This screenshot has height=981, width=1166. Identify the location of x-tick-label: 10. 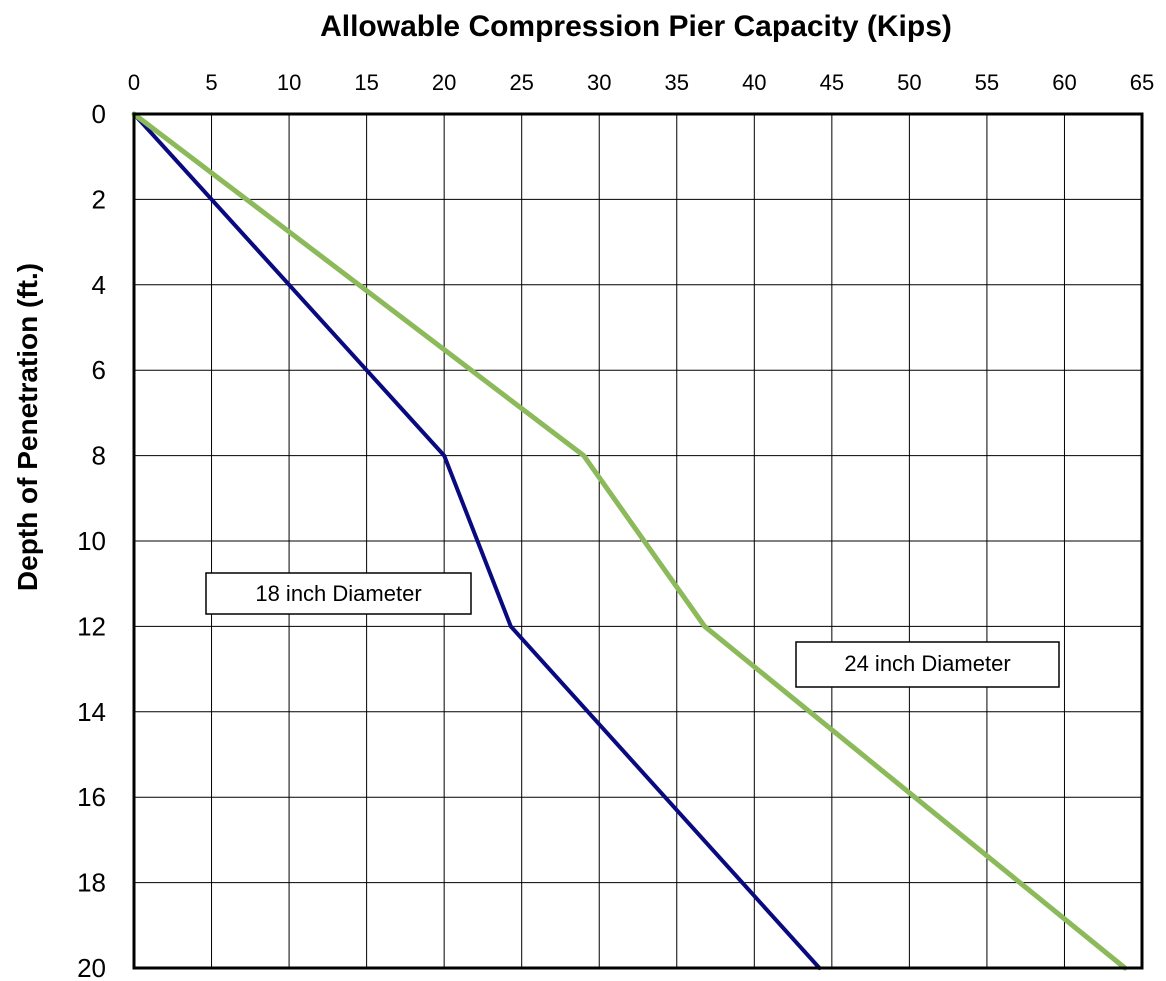
(289, 82).